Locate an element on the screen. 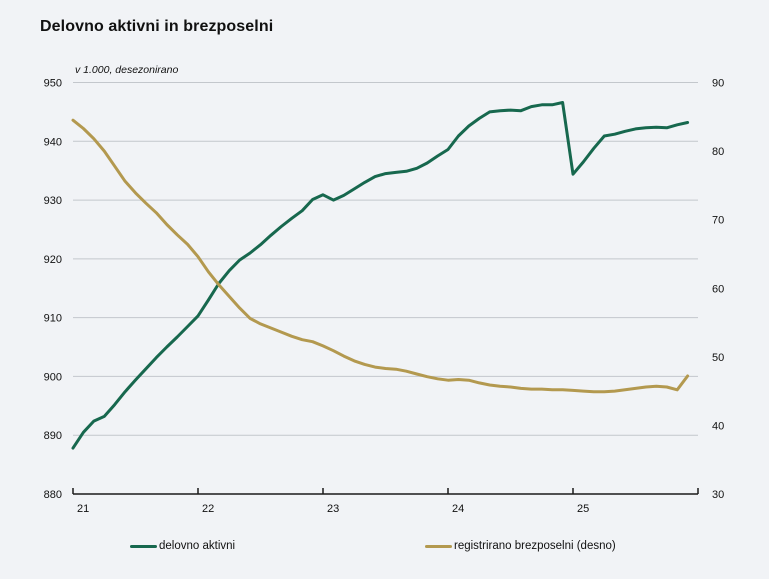 This screenshot has height=579, width=769. left-axis-label: 930 is located at coordinates (53, 201).